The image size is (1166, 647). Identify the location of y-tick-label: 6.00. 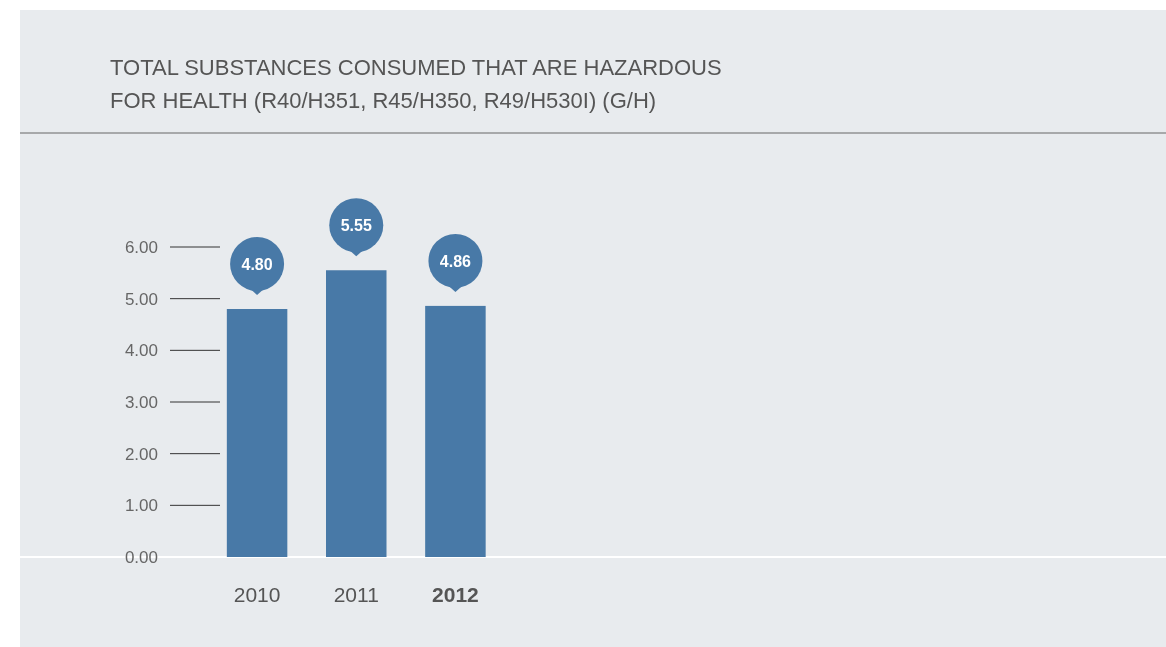
(141, 247).